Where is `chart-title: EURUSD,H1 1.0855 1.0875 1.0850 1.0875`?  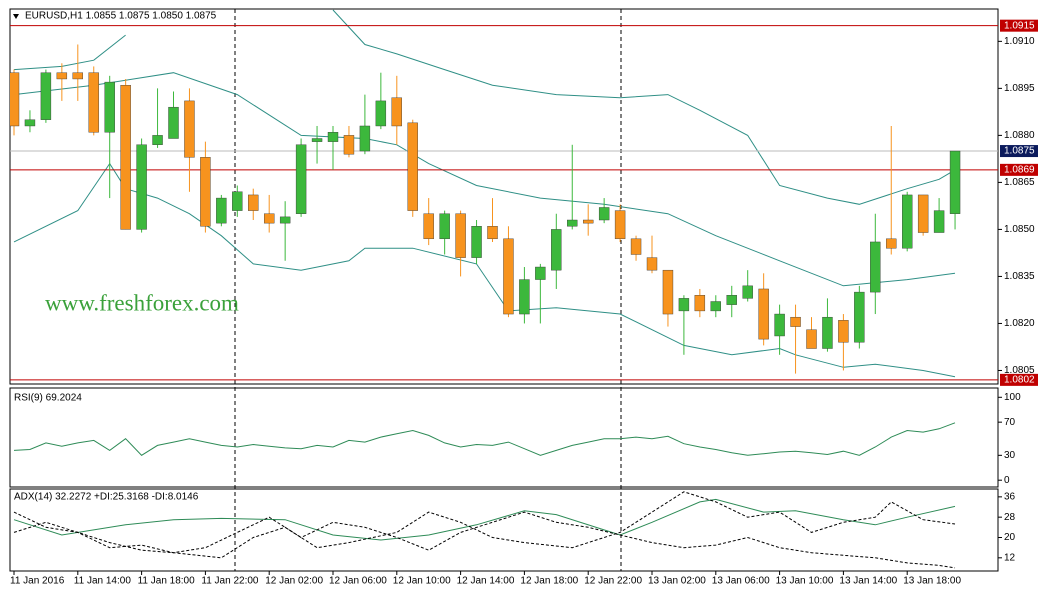 chart-title: EURUSD,H1 1.0855 1.0875 1.0850 1.0875 is located at coordinates (121, 16).